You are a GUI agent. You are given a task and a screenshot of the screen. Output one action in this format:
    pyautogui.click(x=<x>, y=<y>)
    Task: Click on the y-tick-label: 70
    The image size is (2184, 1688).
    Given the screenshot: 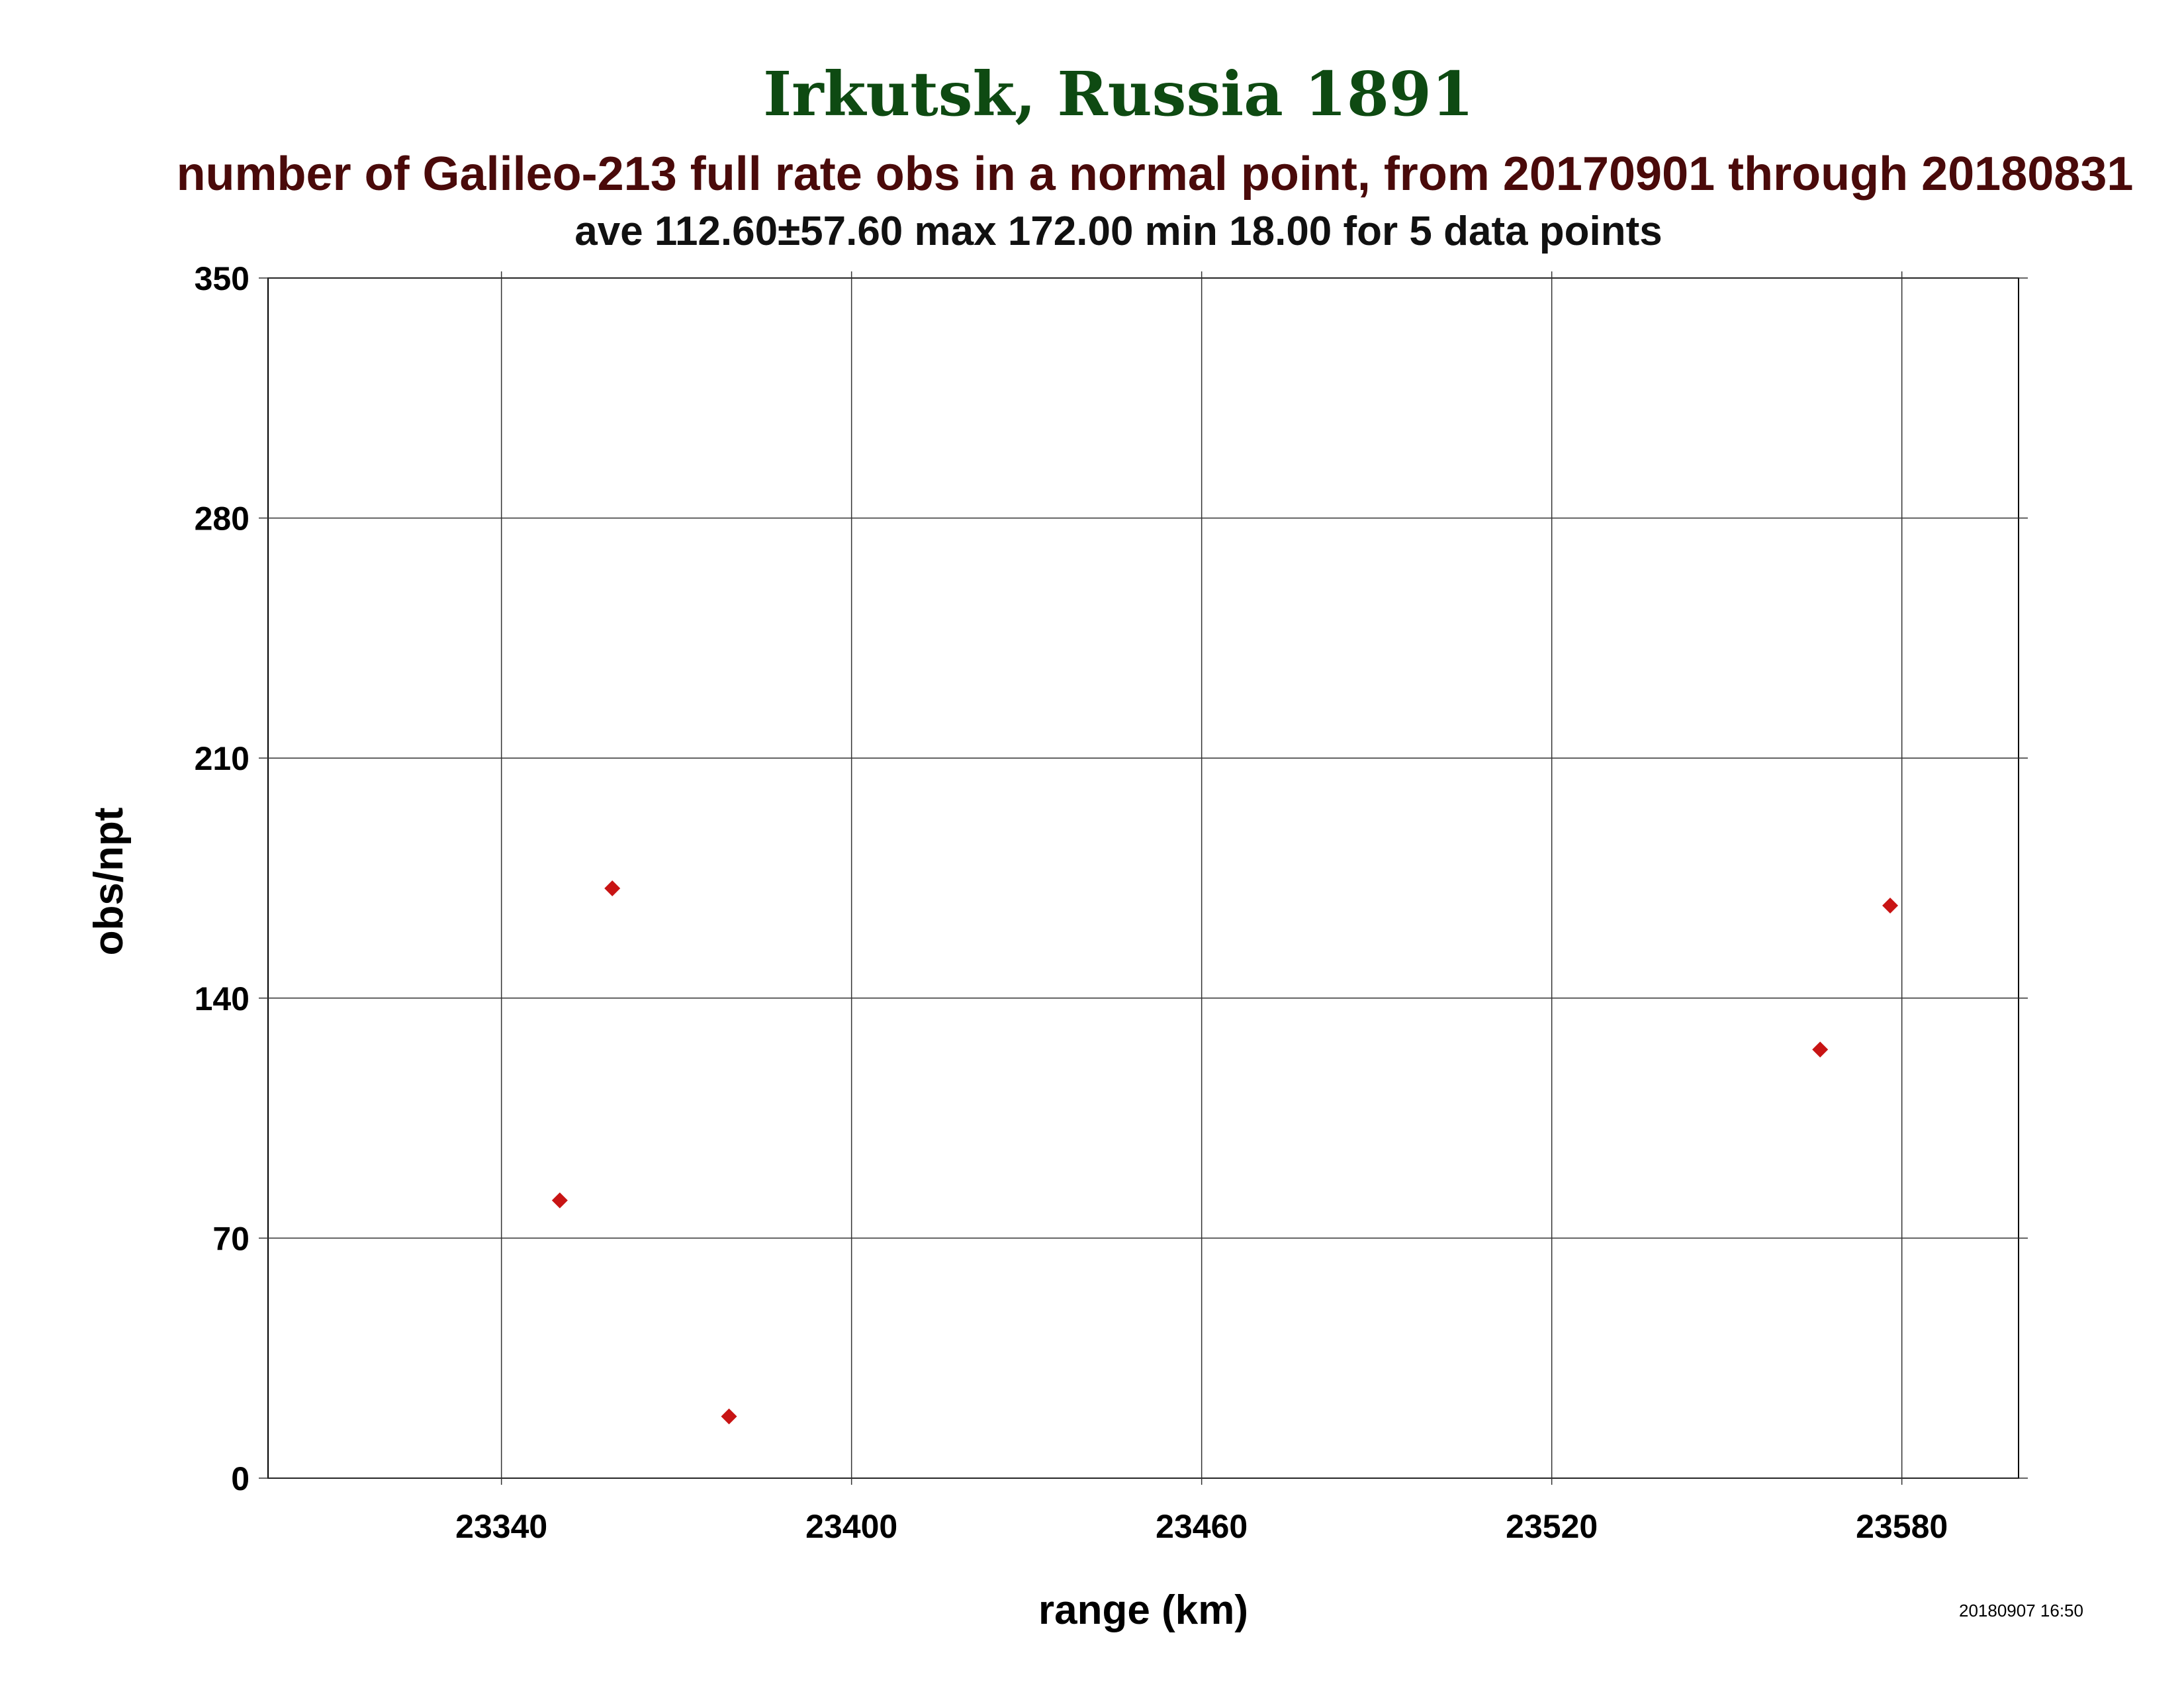 What is the action you would take?
    pyautogui.click(x=231, y=1238)
    